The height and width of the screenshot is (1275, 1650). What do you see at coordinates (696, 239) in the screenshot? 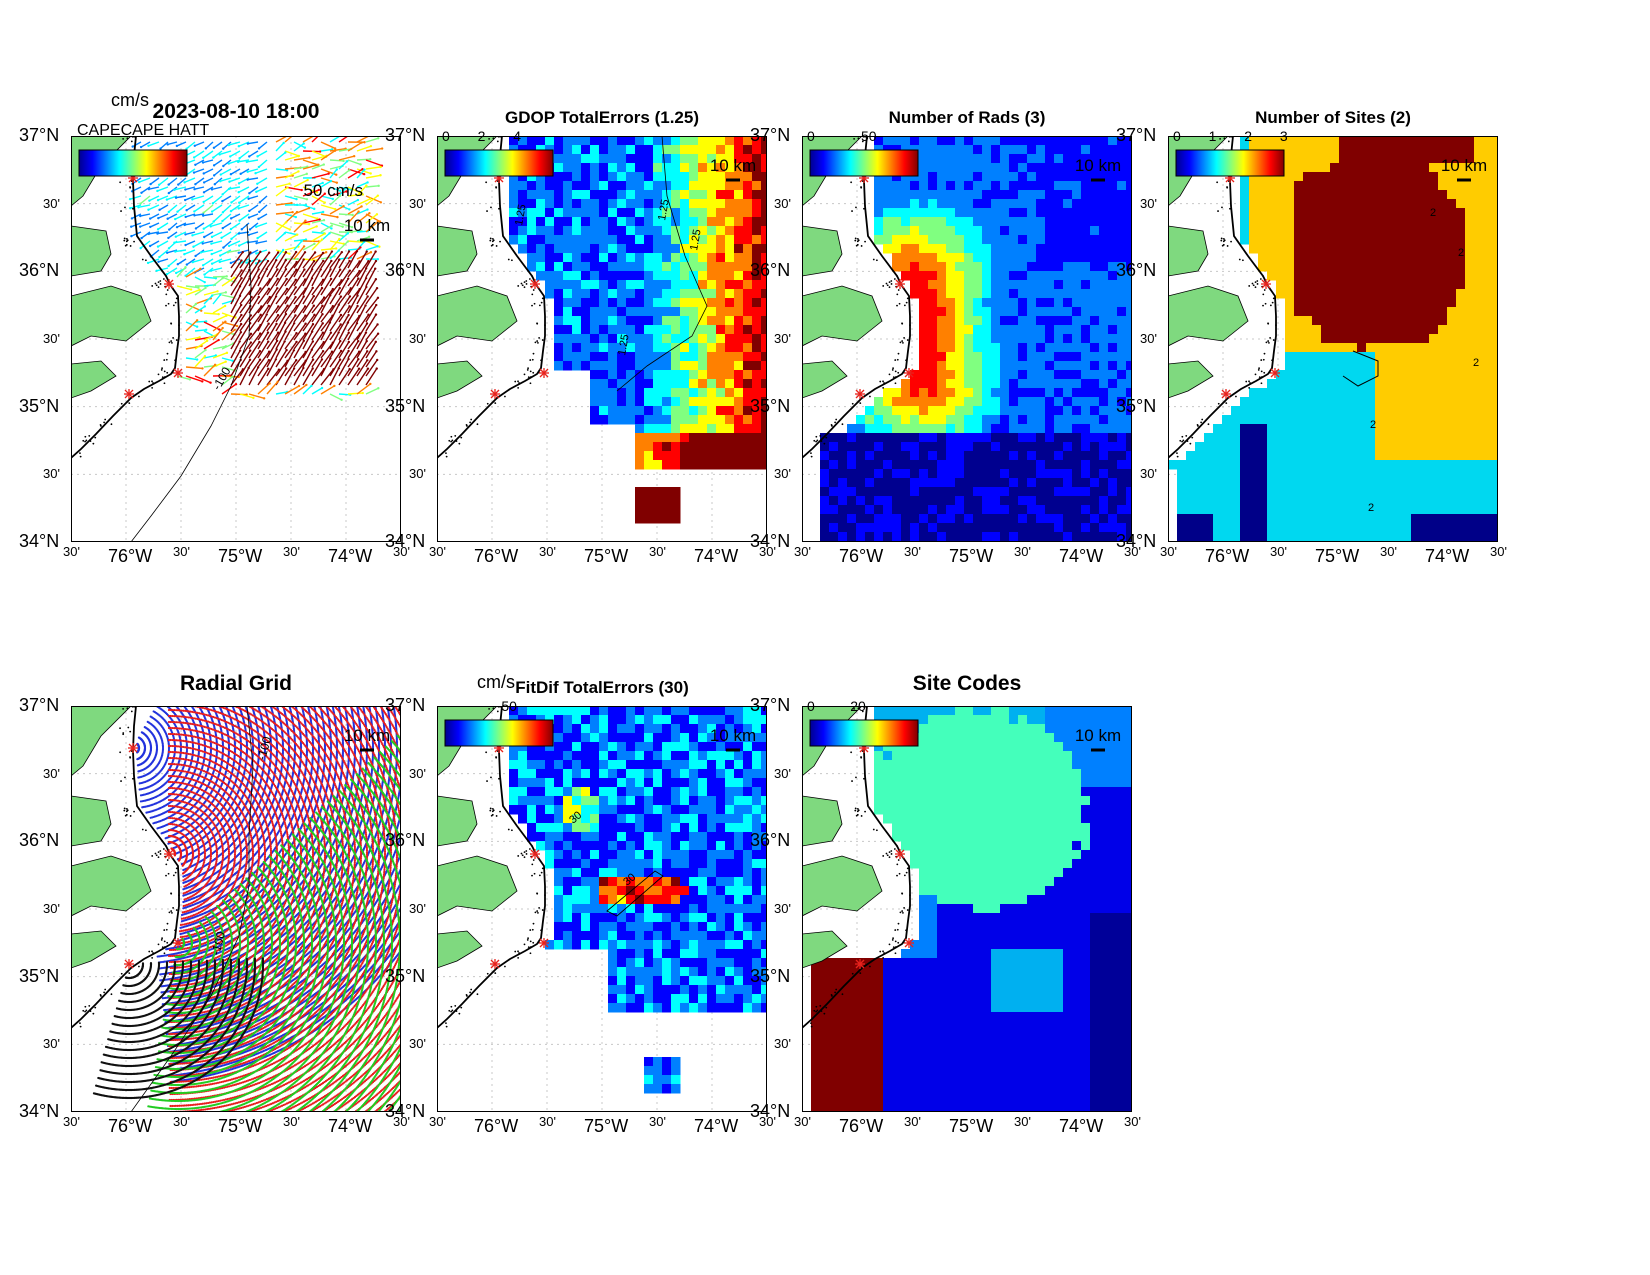
I see `contour-label: 1.25` at bounding box center [696, 239].